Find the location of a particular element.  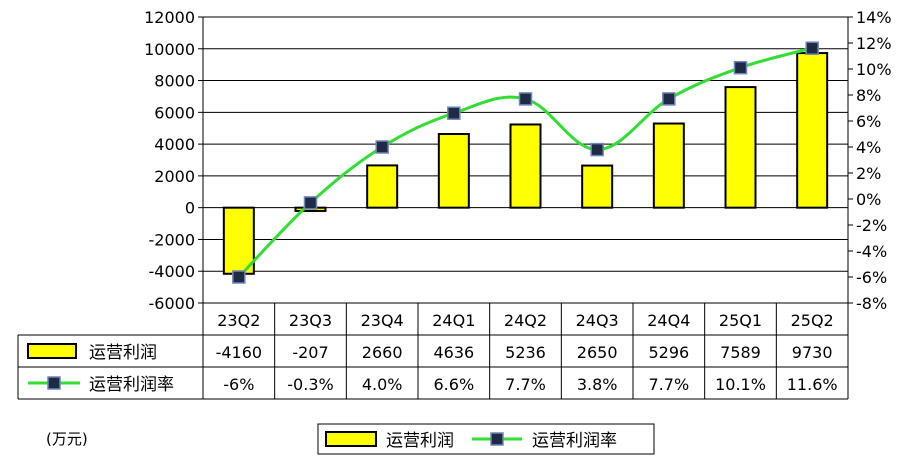

legend-line-label: 运营利润率 is located at coordinates (574, 441).